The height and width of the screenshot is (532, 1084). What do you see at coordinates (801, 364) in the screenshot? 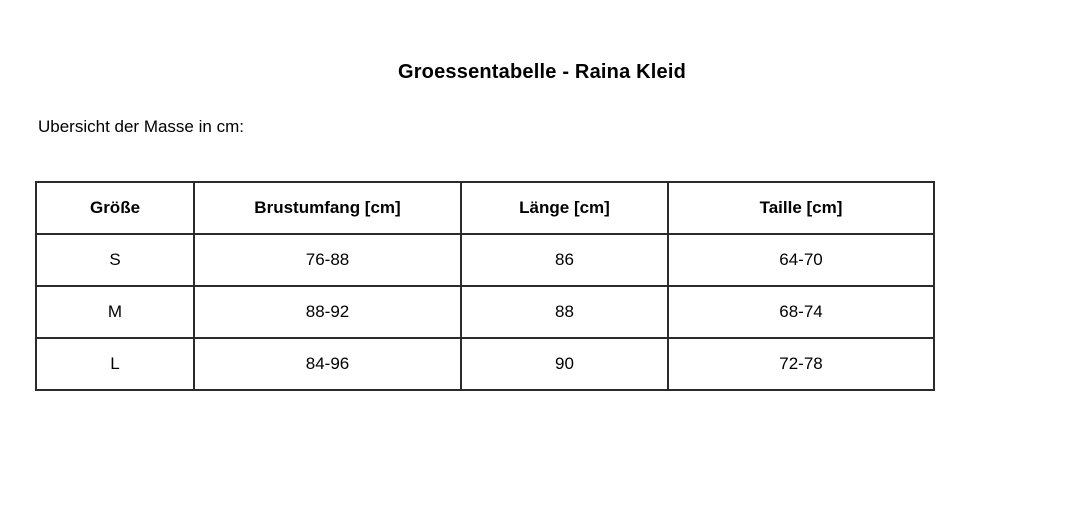
I see `cell-taille: 72-78` at bounding box center [801, 364].